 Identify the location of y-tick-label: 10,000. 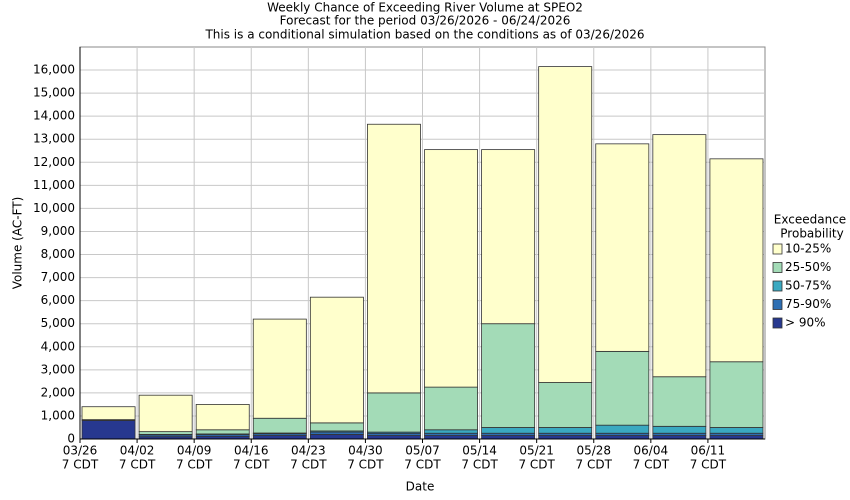
(54, 208).